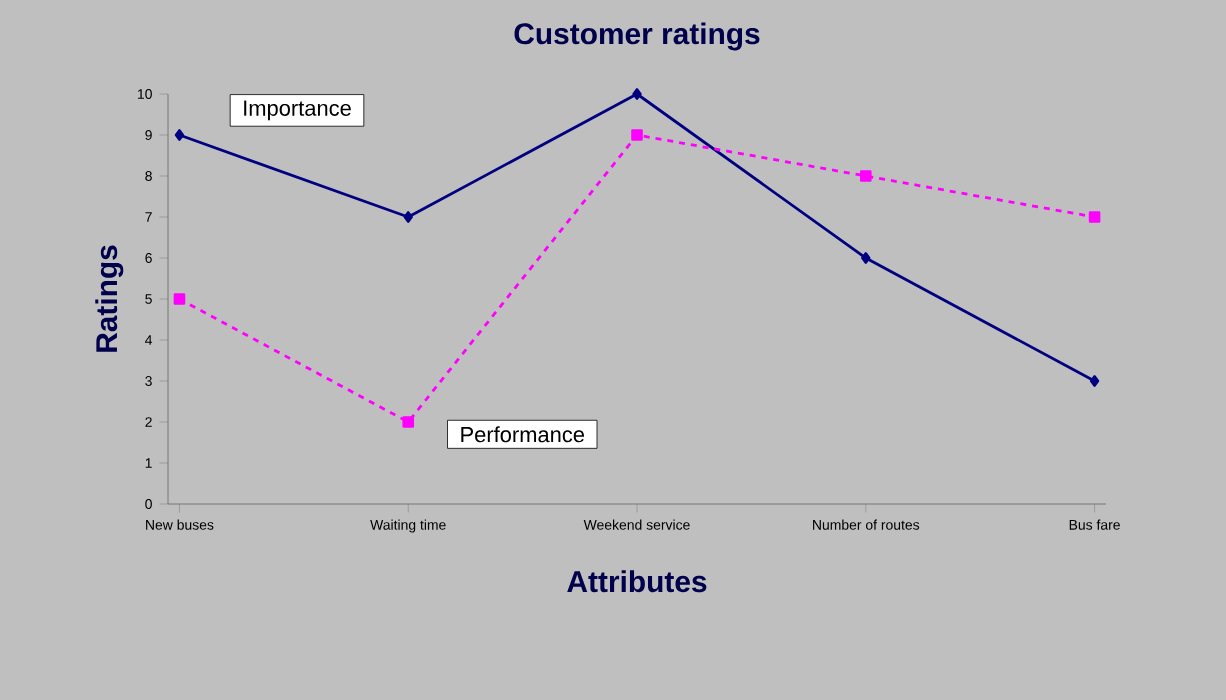 The width and height of the screenshot is (1226, 700). I want to click on y-axis-title: Ratings, so click(109, 298).